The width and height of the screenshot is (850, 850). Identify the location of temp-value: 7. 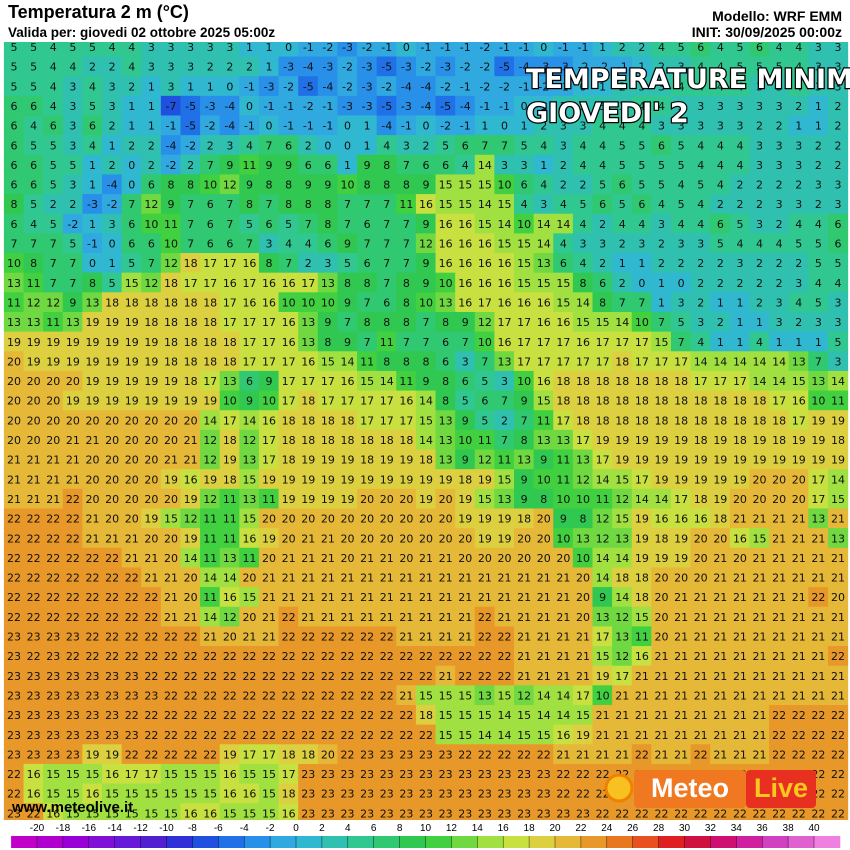
(367, 204).